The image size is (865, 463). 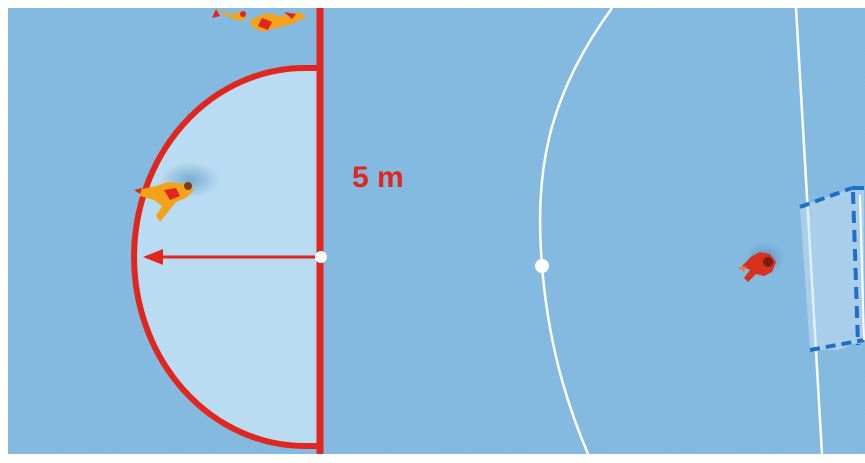 I want to click on distance-label: 5 m, so click(x=378, y=177).